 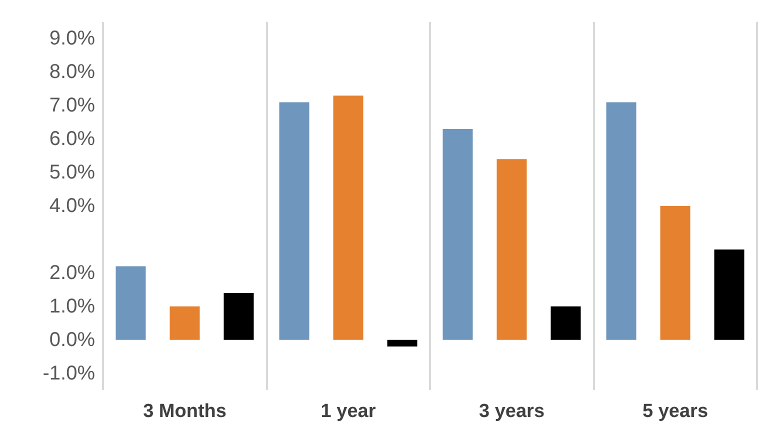 I want to click on x-tick-label: 1 year, so click(x=348, y=411).